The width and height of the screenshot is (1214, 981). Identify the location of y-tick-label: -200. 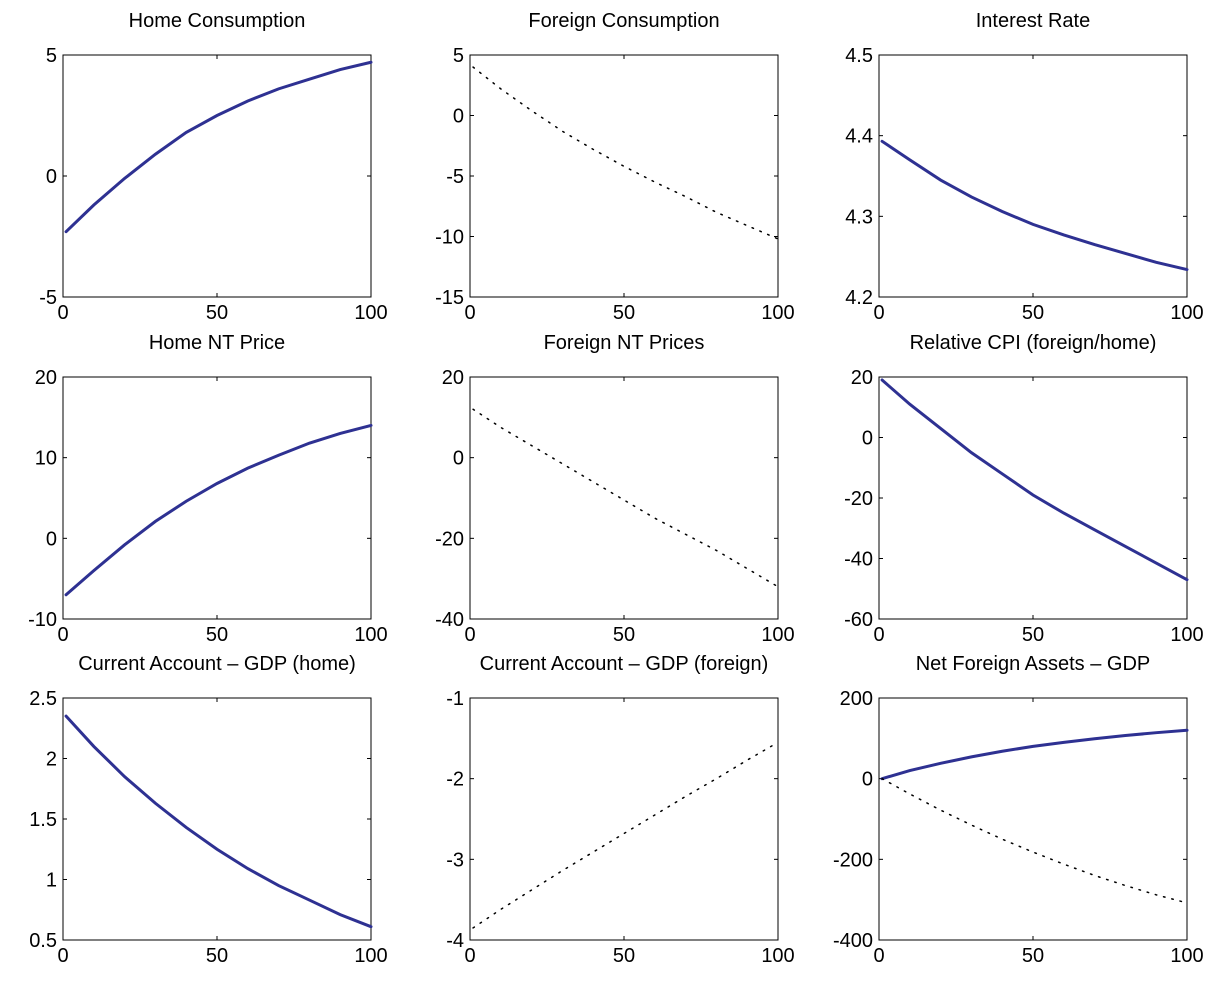
(853, 860).